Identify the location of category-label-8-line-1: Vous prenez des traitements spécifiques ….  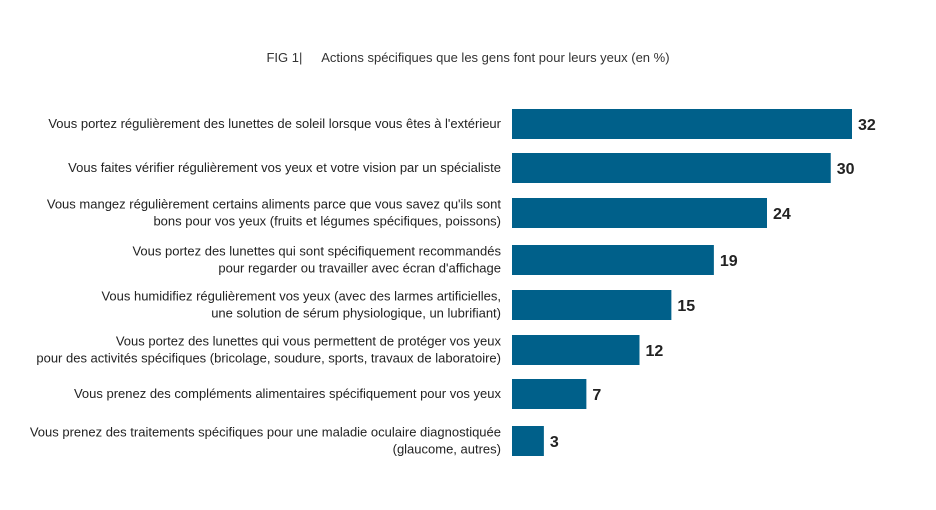
(265, 432).